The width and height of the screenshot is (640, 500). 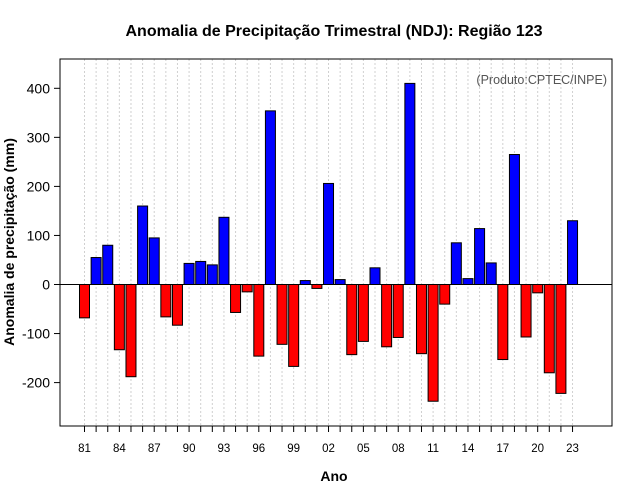 I want to click on bar-2023, so click(x=573, y=252).